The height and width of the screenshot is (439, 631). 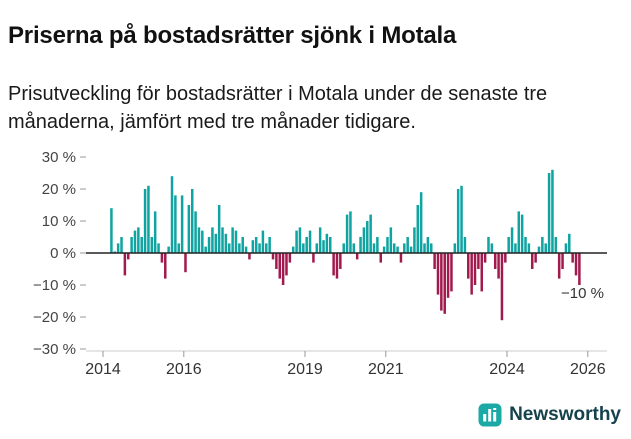 What do you see at coordinates (184, 369) in the screenshot?
I see `x-tick-label: 2016` at bounding box center [184, 369].